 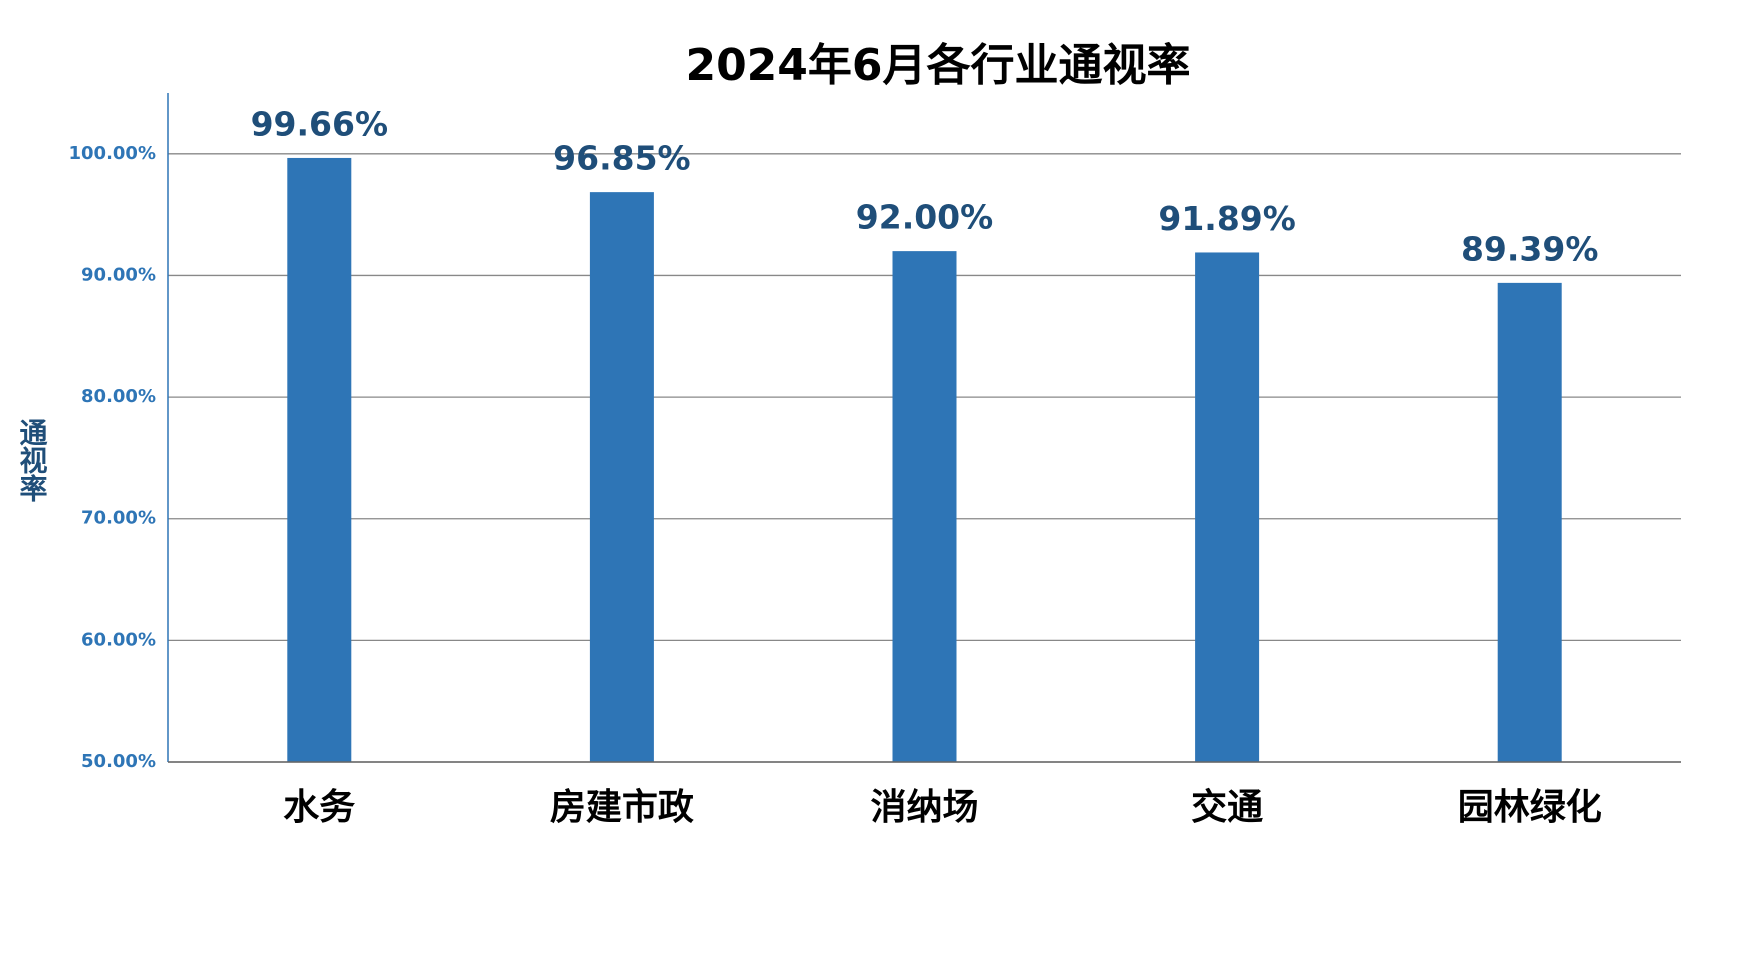 I want to click on x-tick-label: 交通, so click(x=1227, y=807).